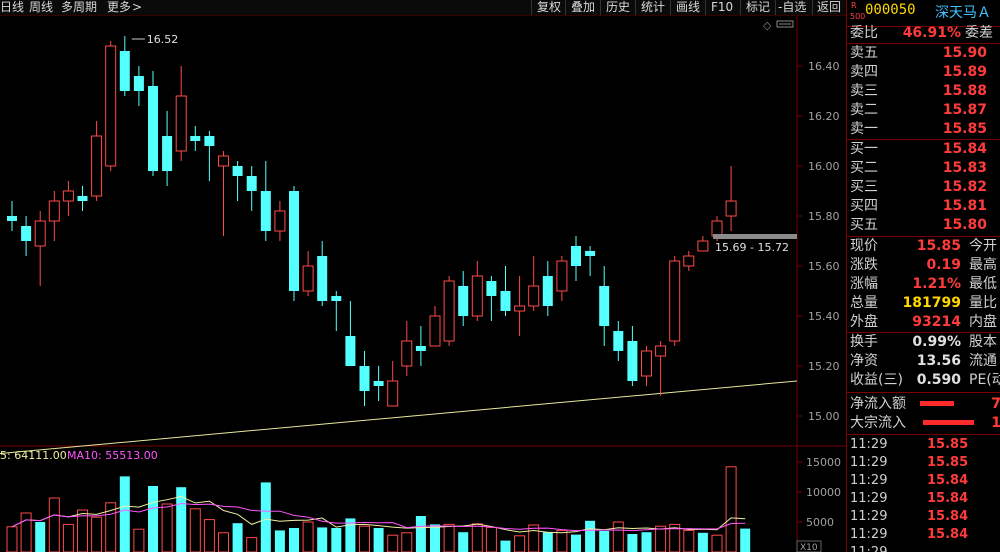 Image resolution: width=1000 pixels, height=552 pixels. I want to click on bid-level-1-value: 15.84, so click(964, 149).